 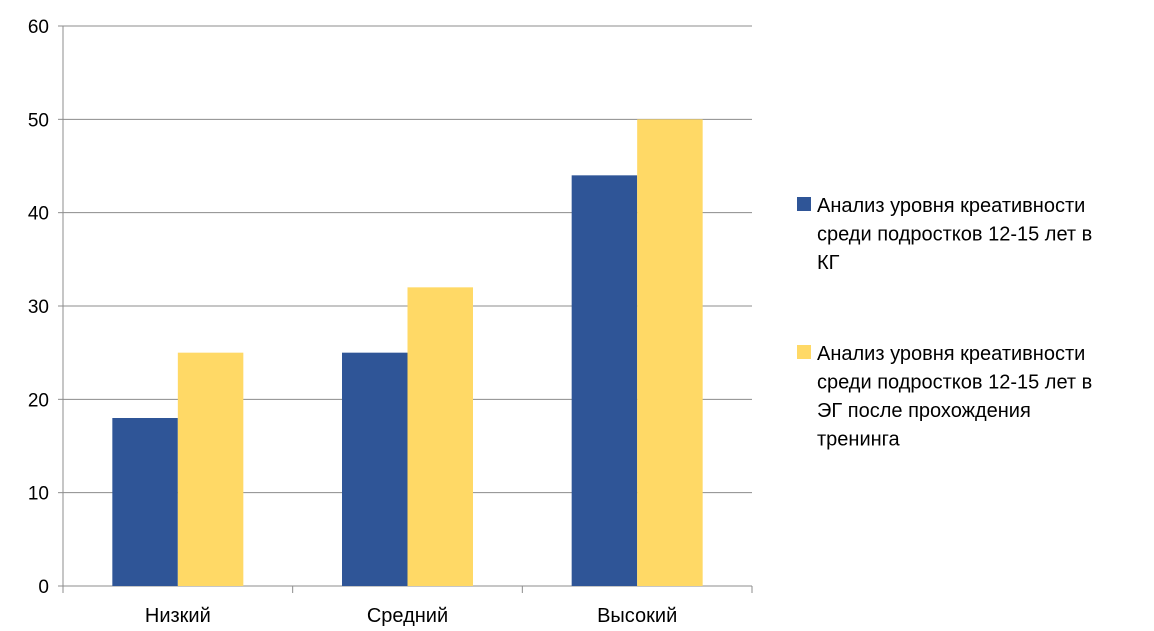 I want to click on legend-label-line: тренинга, so click(x=859, y=440).